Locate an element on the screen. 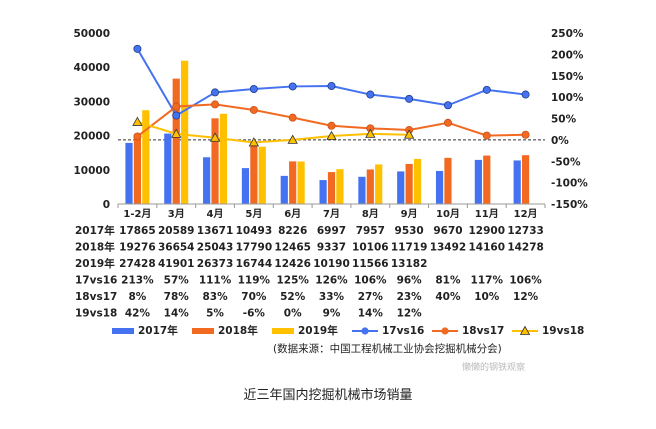 The image size is (656, 429). table-row-label: 19vs18 is located at coordinates (96, 314).